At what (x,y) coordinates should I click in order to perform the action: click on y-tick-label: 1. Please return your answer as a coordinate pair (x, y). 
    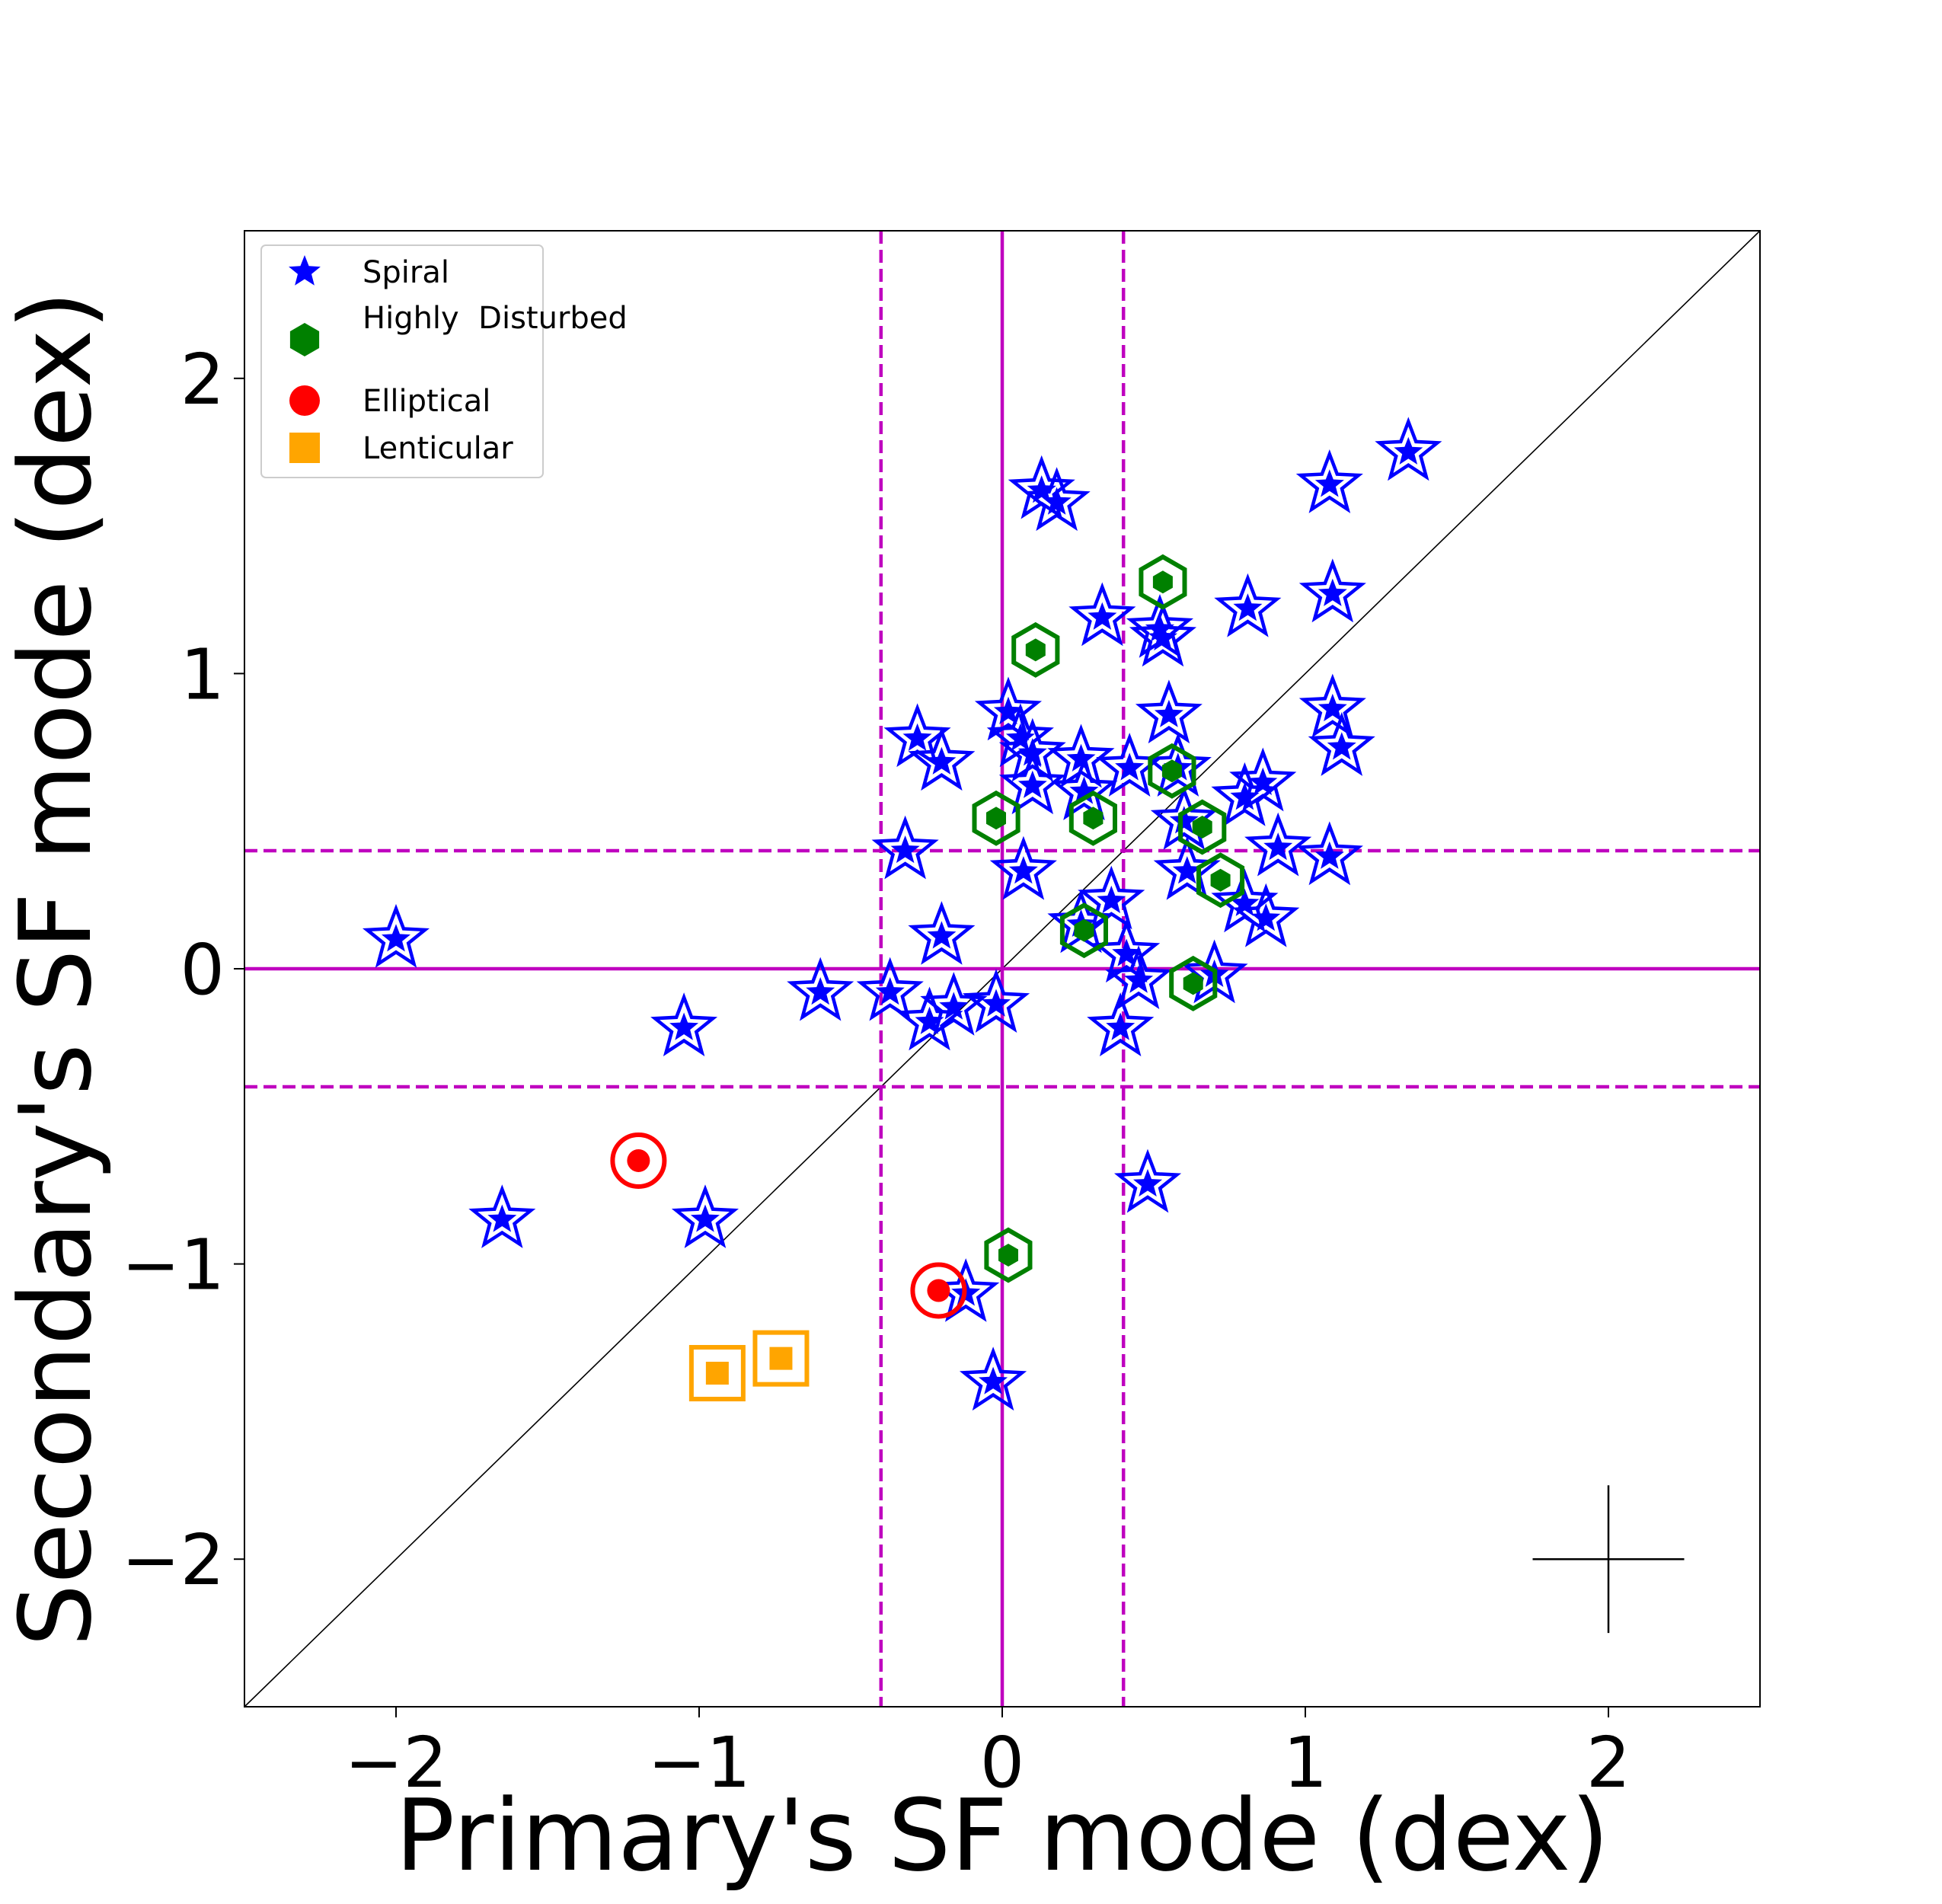
    Looking at the image, I should click on (202, 674).